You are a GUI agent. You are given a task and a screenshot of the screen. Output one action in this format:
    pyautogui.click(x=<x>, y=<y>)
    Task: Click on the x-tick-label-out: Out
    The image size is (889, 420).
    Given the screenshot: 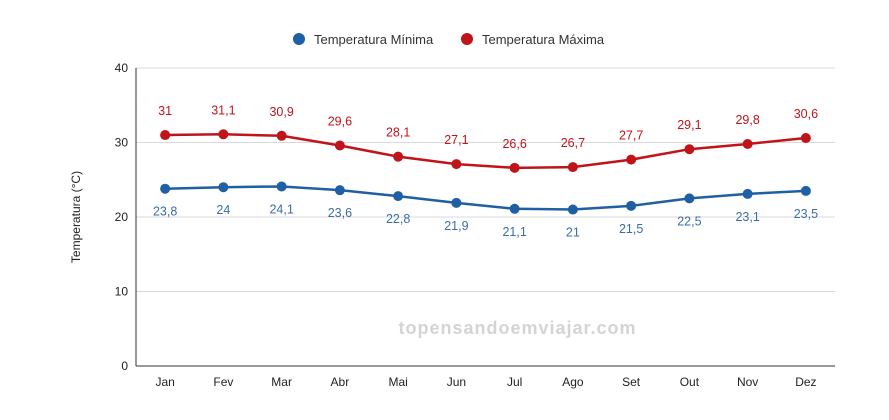 What is the action you would take?
    pyautogui.click(x=690, y=382)
    